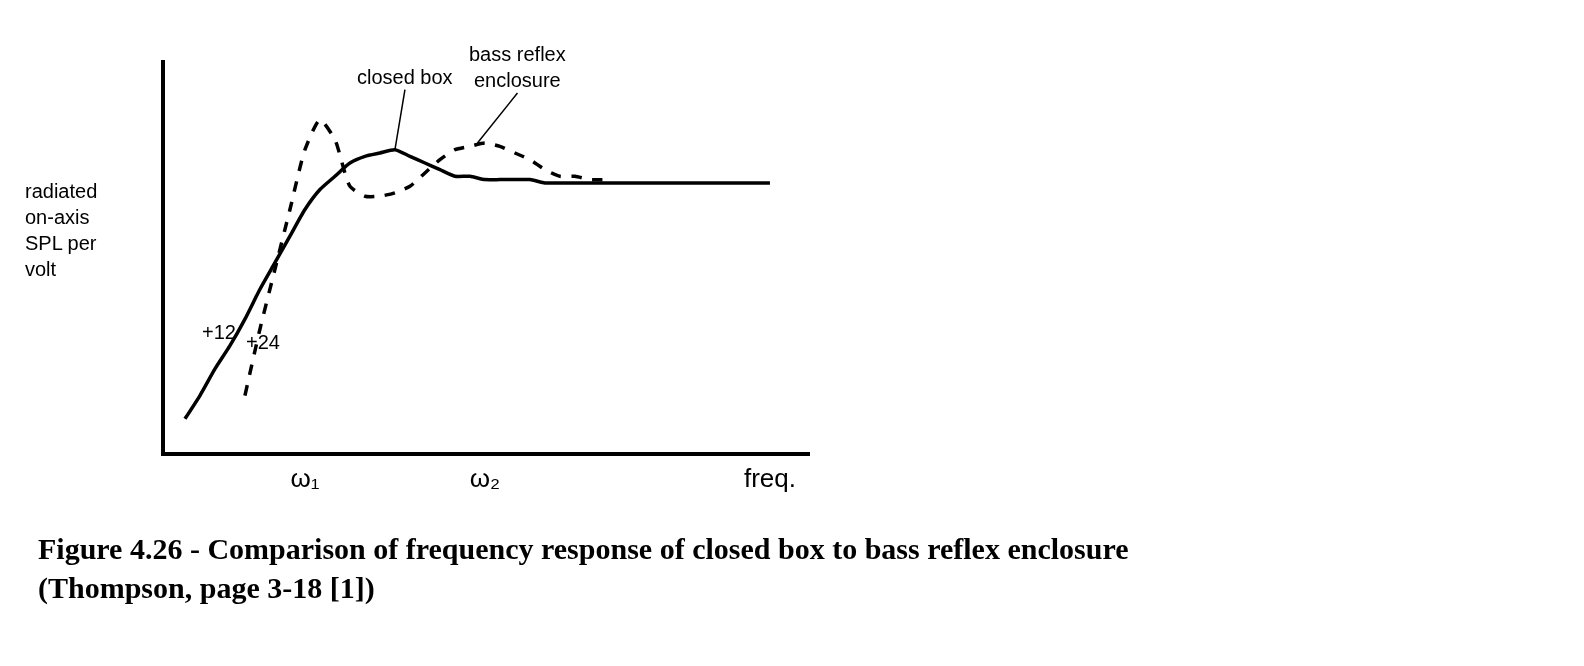 This screenshot has height=666, width=1584. What do you see at coordinates (517, 67) in the screenshot?
I see `text: bass reflex enclosure` at bounding box center [517, 67].